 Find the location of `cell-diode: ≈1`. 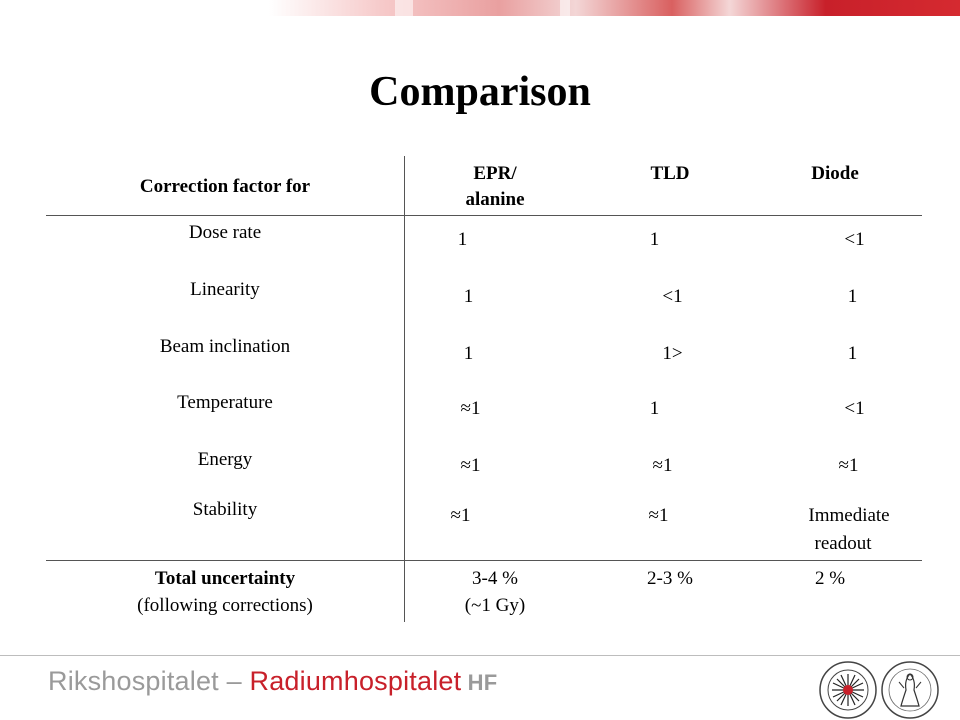

cell-diode: ≈1 is located at coordinates (848, 465).